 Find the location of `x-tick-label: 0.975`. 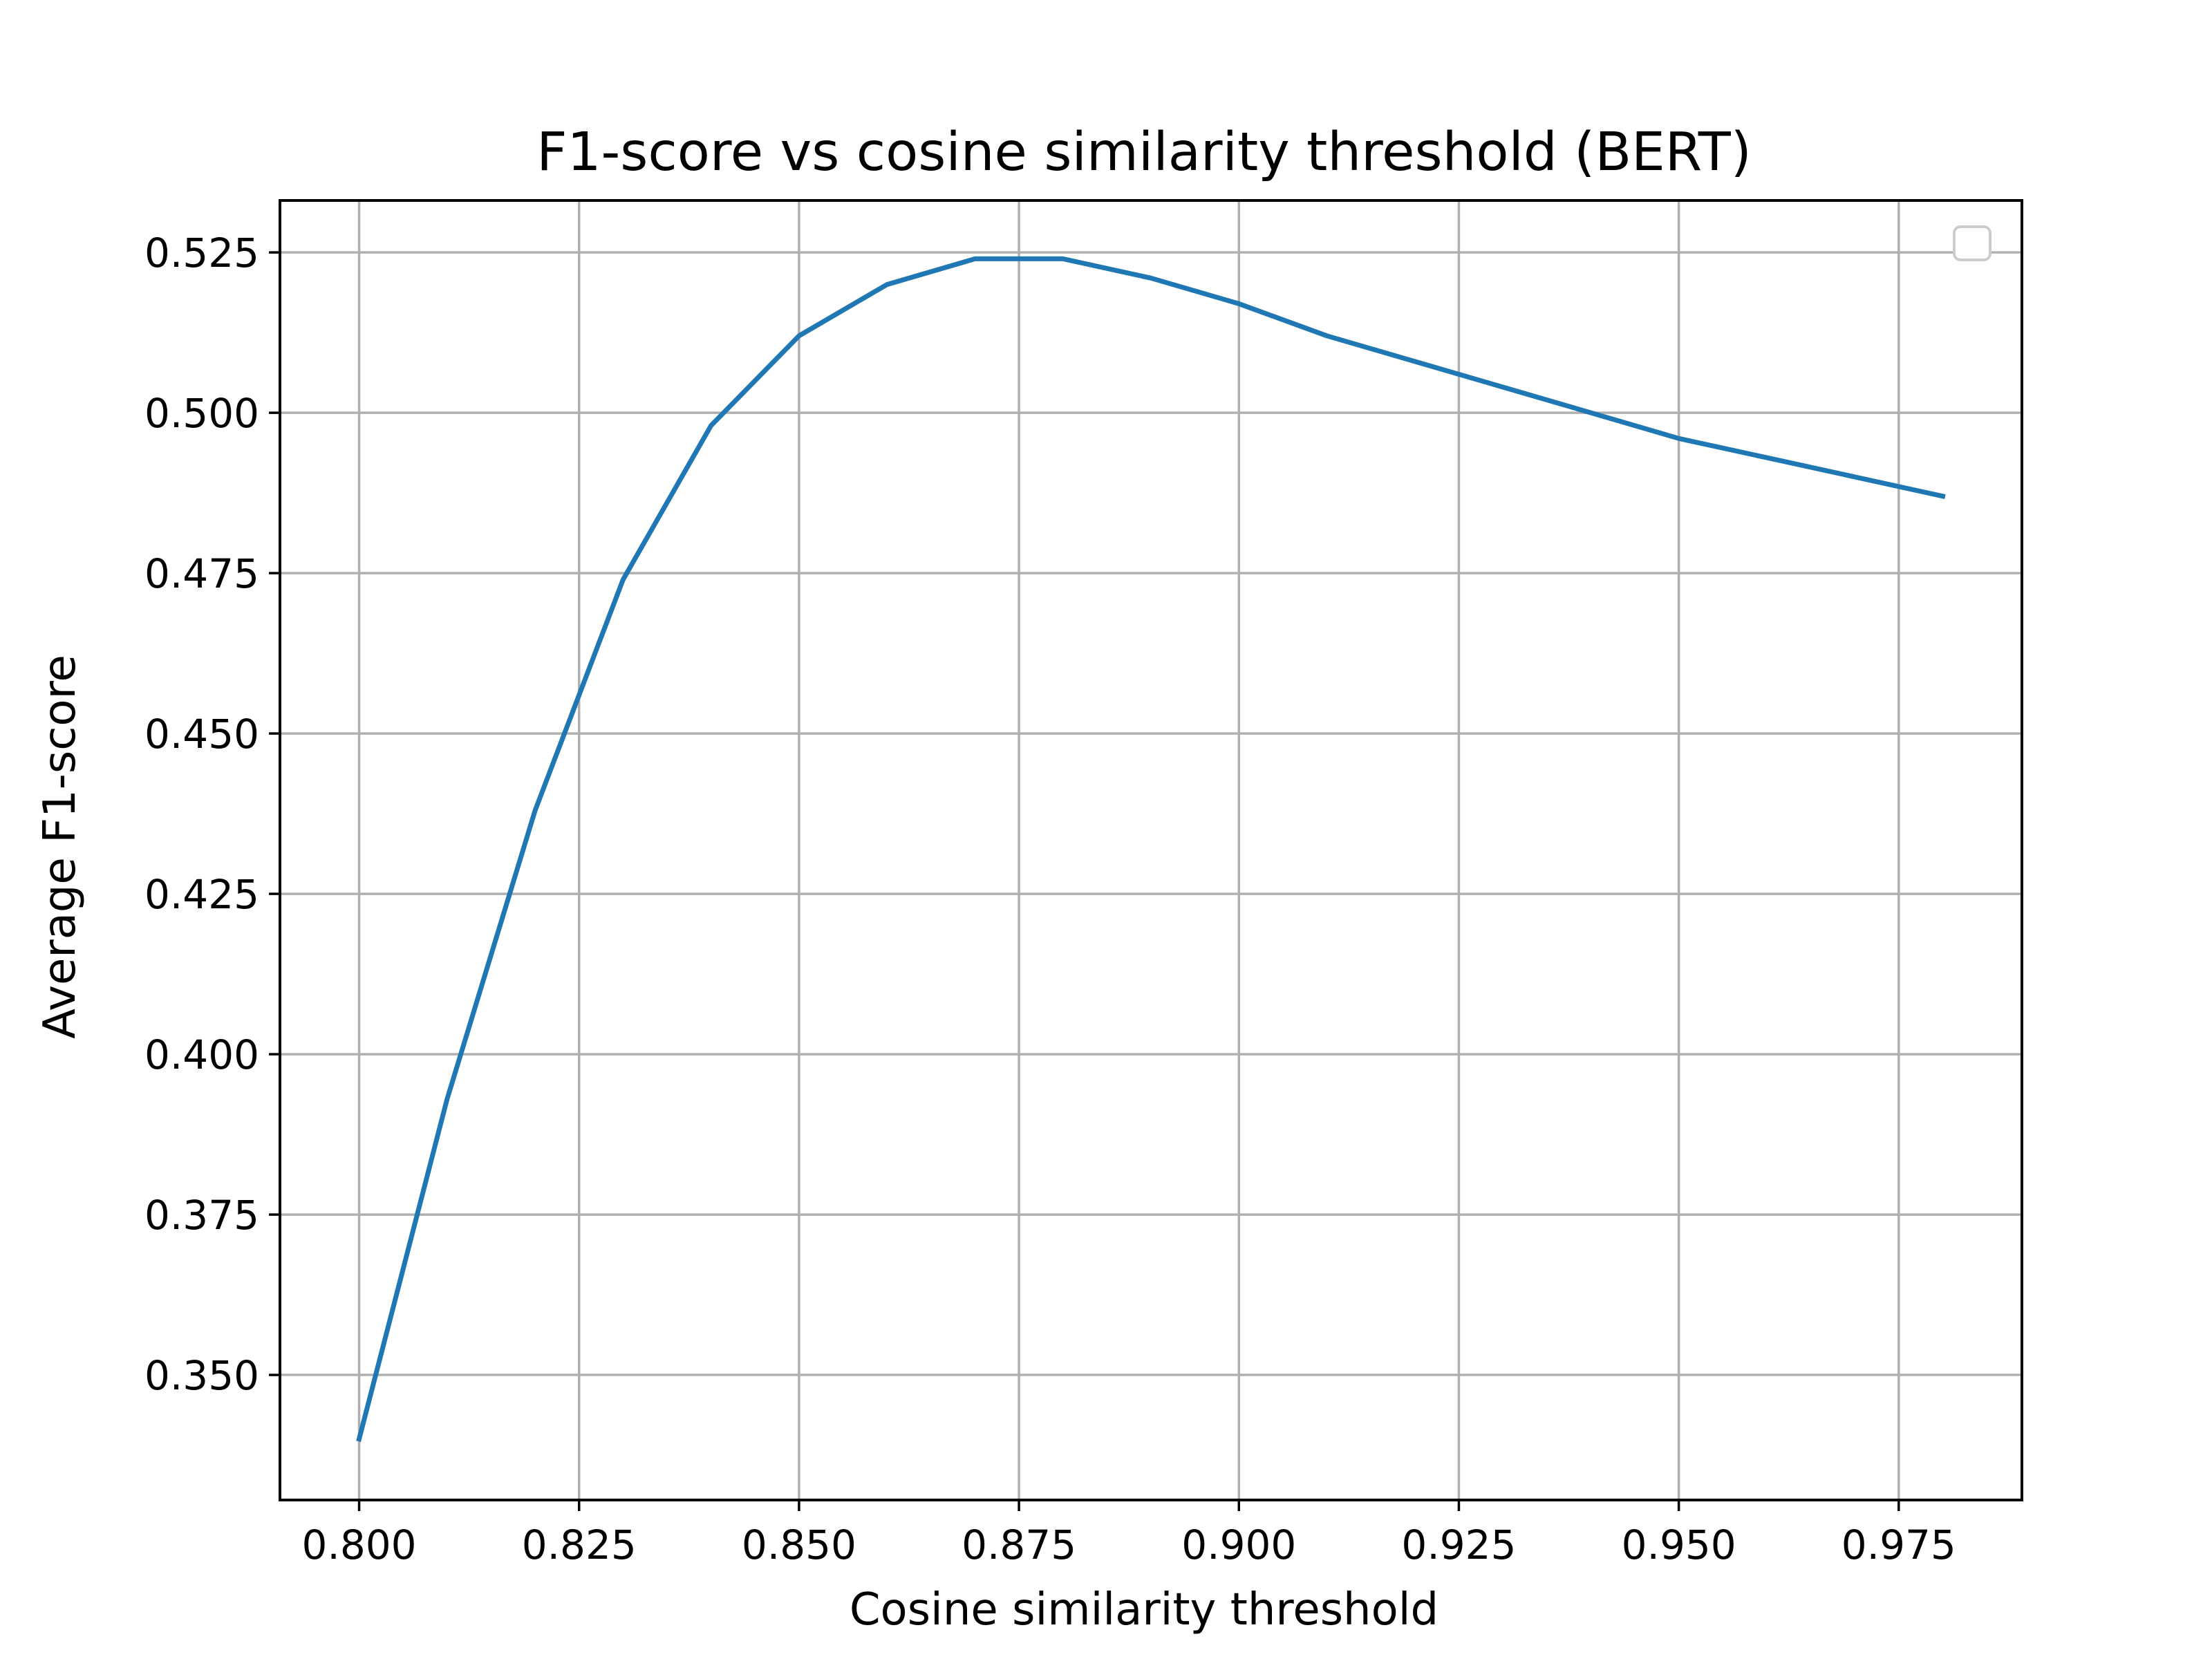

x-tick-label: 0.975 is located at coordinates (1899, 1544).